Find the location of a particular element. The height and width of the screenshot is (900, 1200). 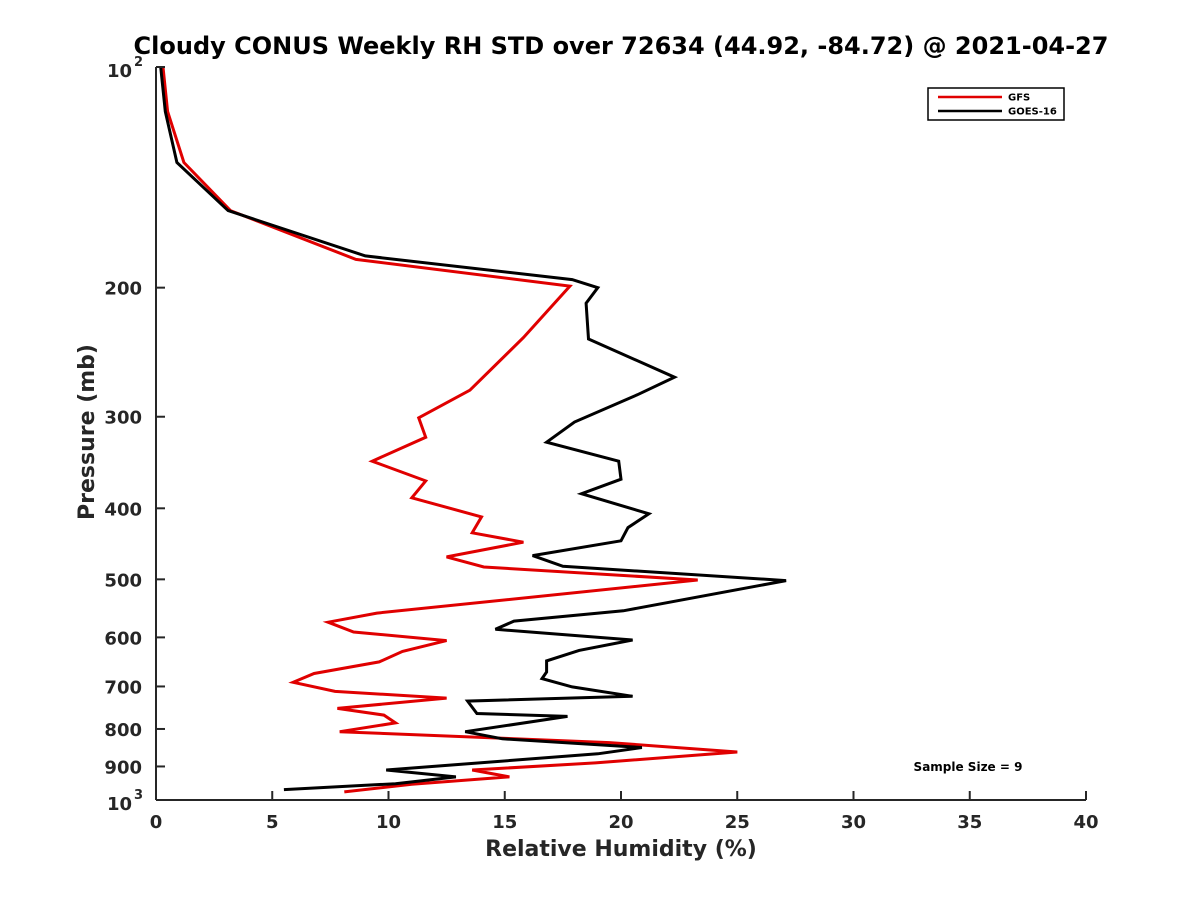

x-tick-label: 40 is located at coordinates (1085, 822).